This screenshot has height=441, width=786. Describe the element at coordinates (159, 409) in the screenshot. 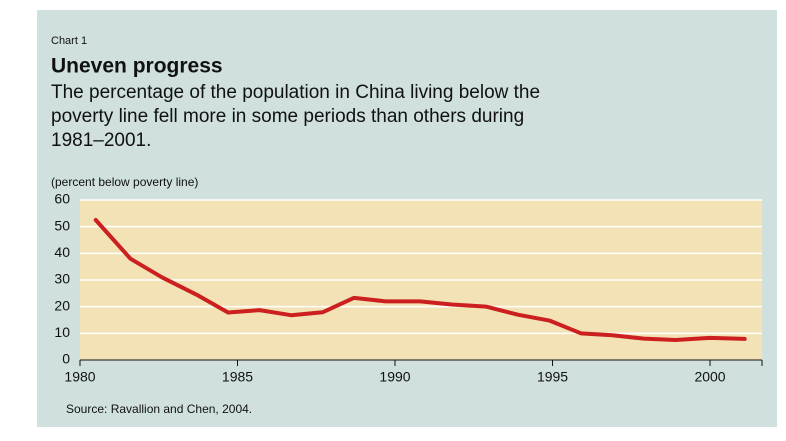

I see `source: Source: Ravallion and Chen, 2004.` at that location.